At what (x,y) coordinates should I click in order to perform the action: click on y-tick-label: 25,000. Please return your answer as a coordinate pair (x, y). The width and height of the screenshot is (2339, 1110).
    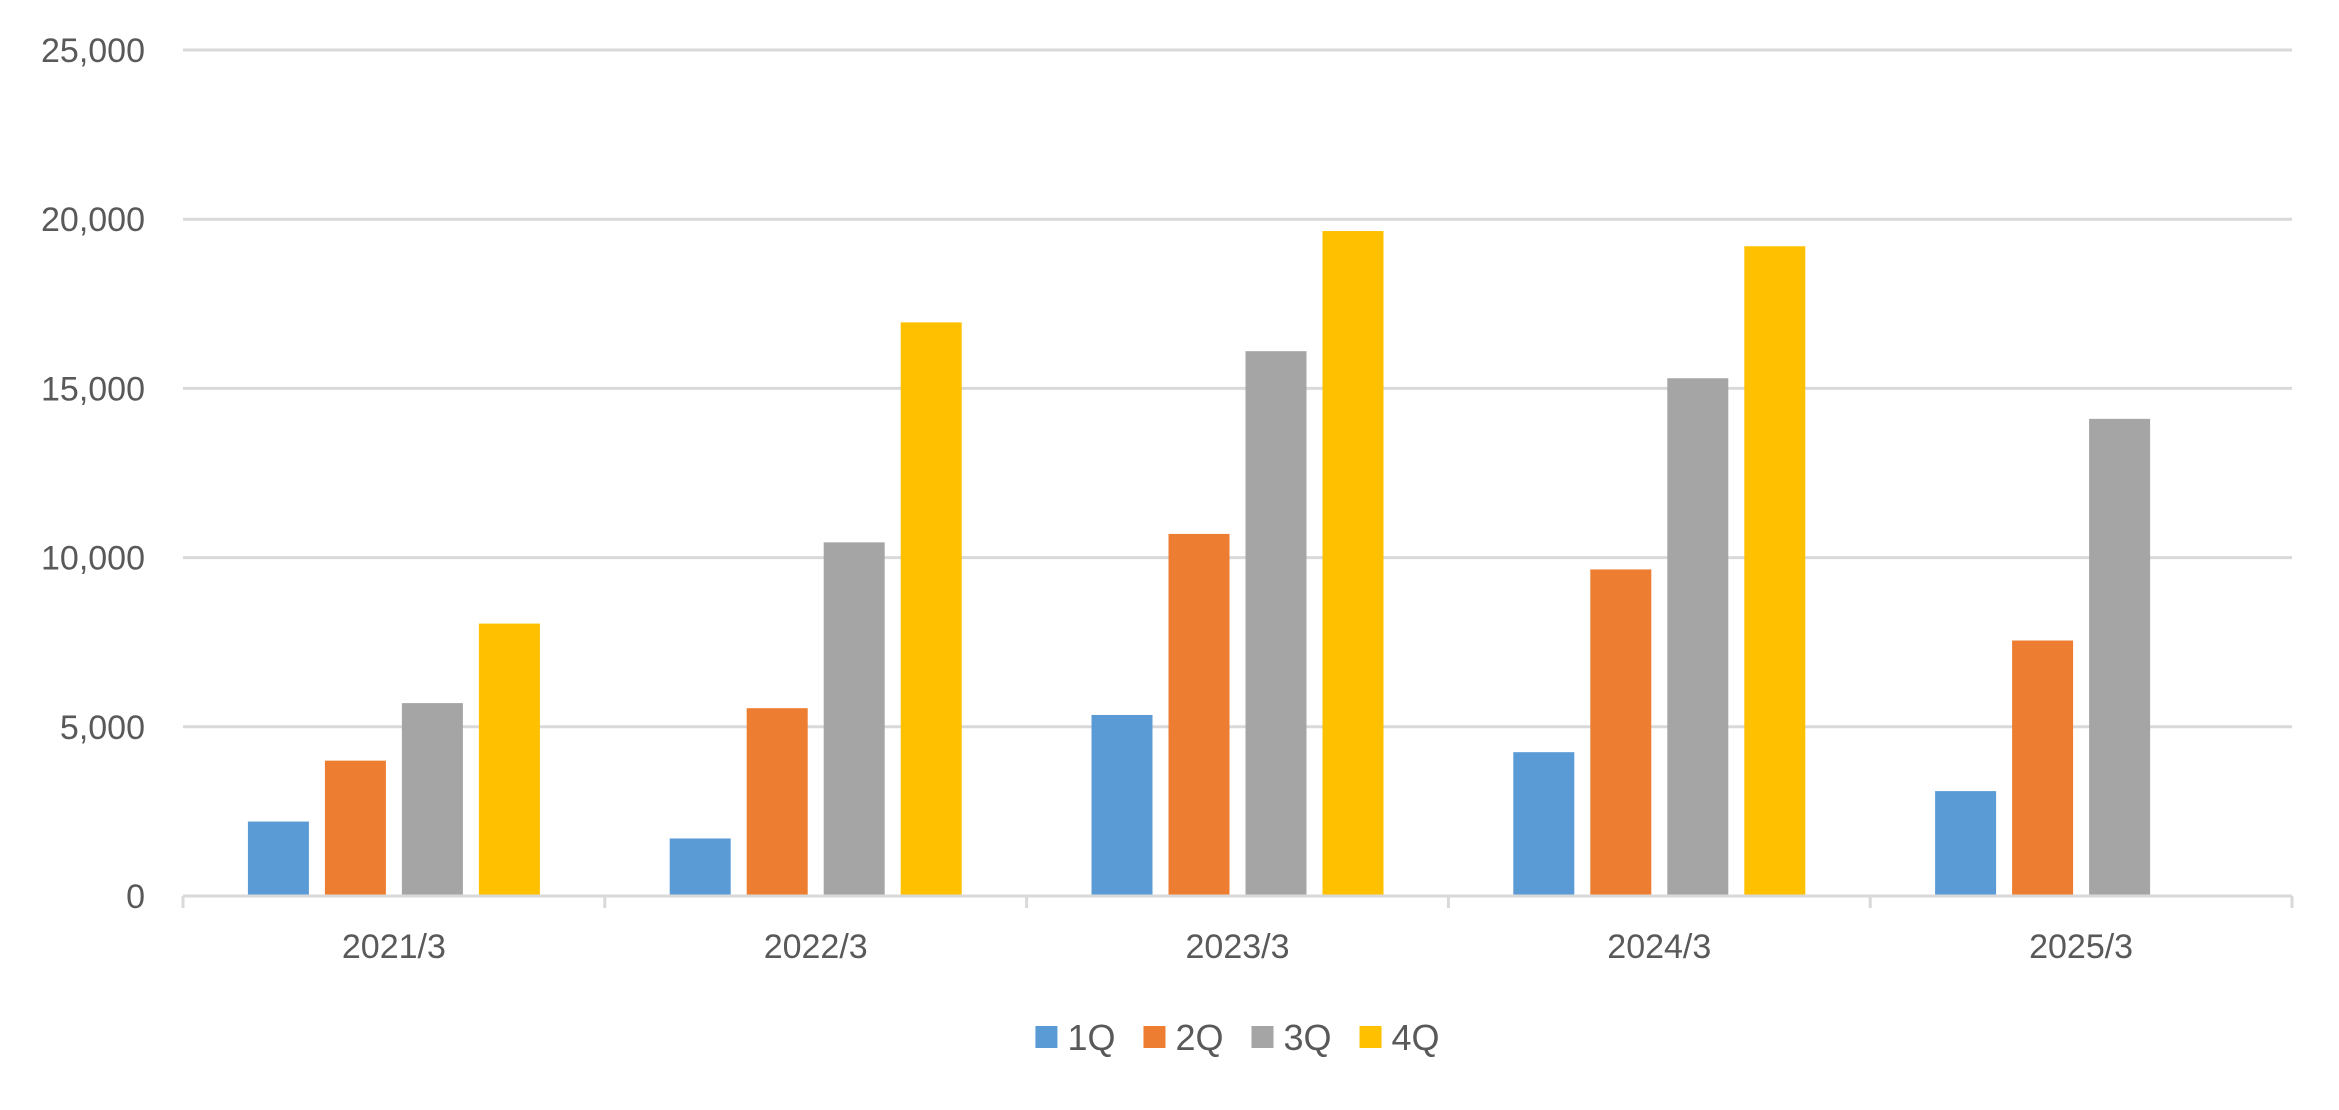
    Looking at the image, I should click on (93, 51).